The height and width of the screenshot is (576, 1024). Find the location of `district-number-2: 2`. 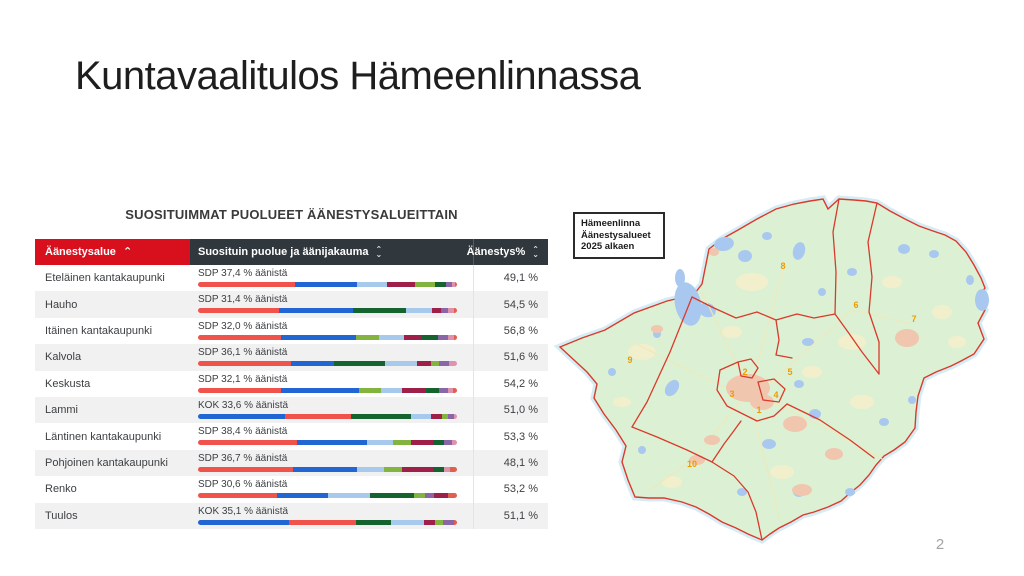

district-number-2: 2 is located at coordinates (744, 372).